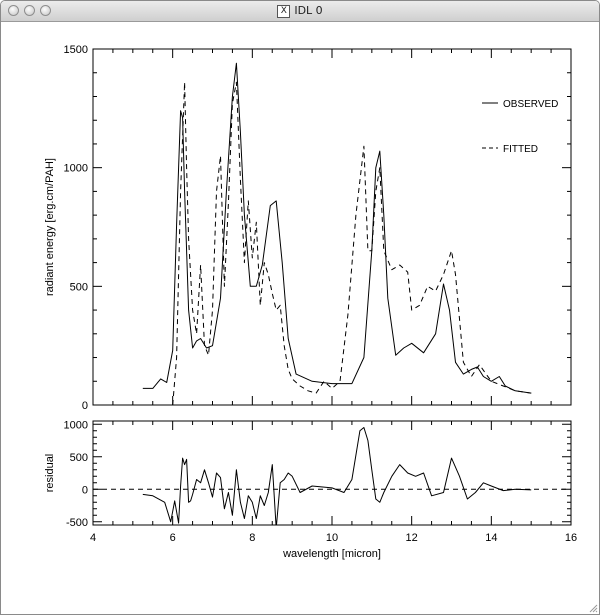 This screenshot has width=600, height=615. What do you see at coordinates (308, 10) in the screenshot?
I see `window-title-text: IDL 0` at bounding box center [308, 10].